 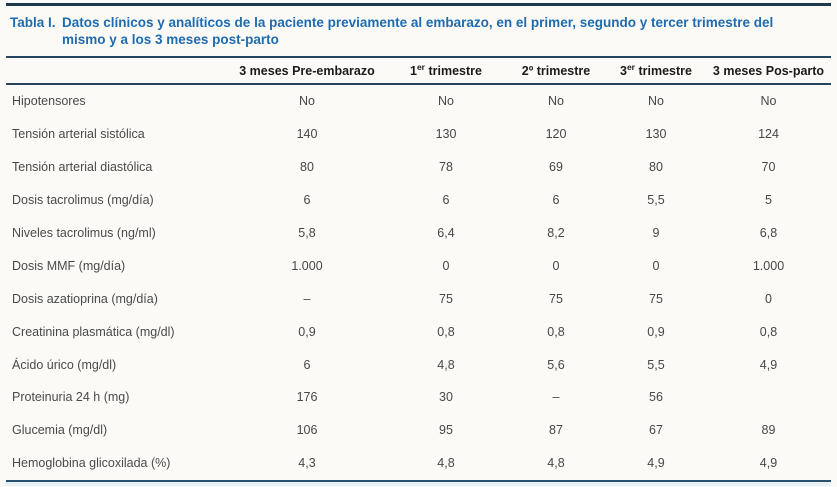 I want to click on cell-value: 67, so click(x=656, y=430).